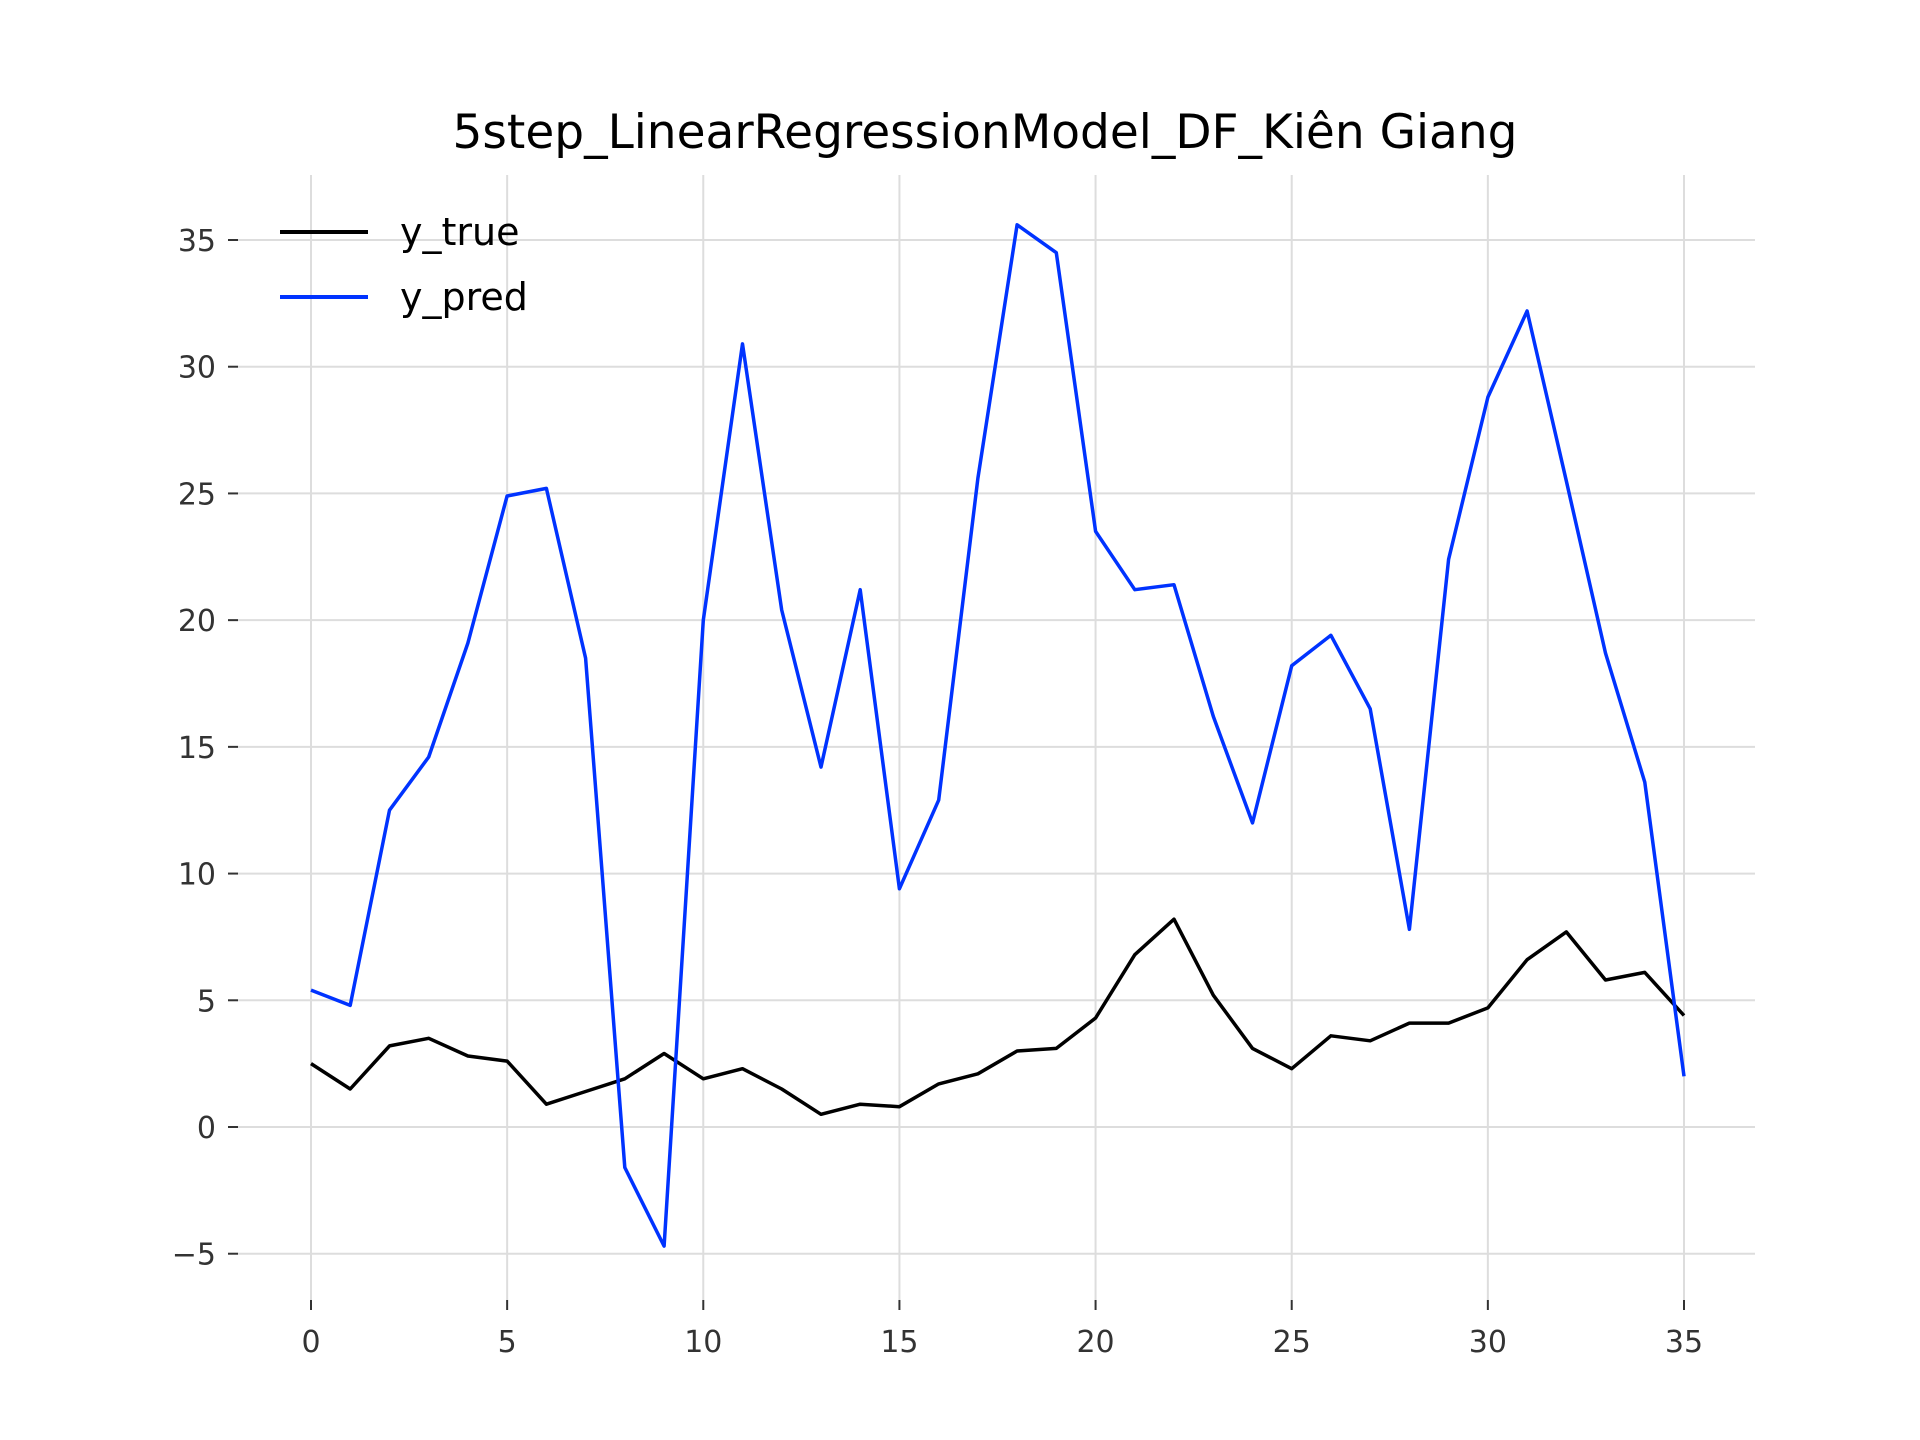 The width and height of the screenshot is (1920, 1440). What do you see at coordinates (464, 297) in the screenshot?
I see `legend-label: y_pred` at bounding box center [464, 297].